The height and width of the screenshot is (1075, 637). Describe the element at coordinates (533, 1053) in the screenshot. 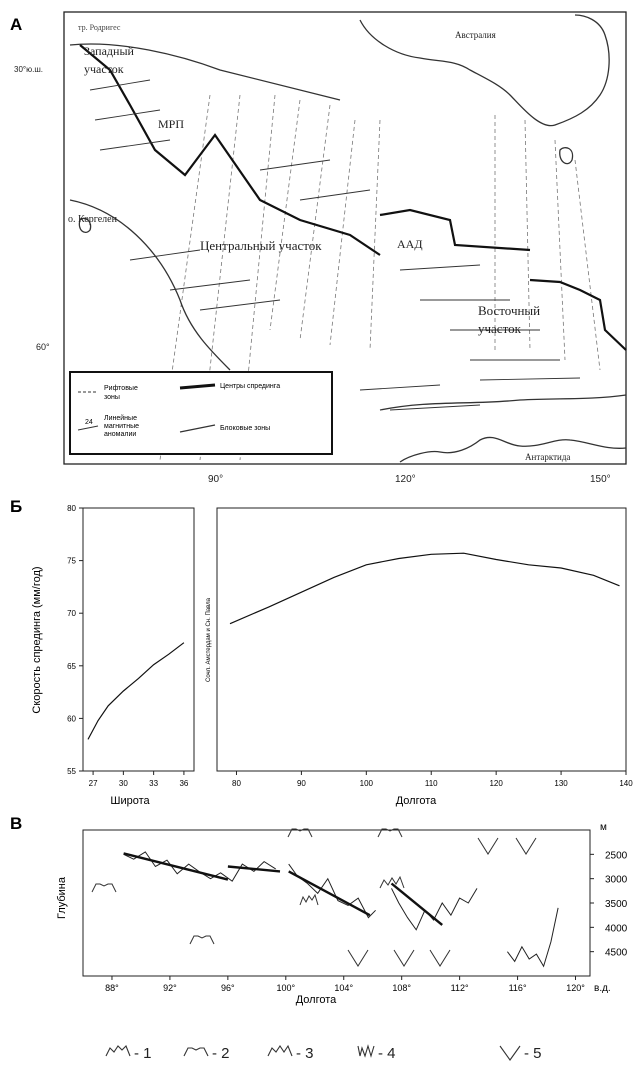

I see `legend-5-label: - 5` at that location.